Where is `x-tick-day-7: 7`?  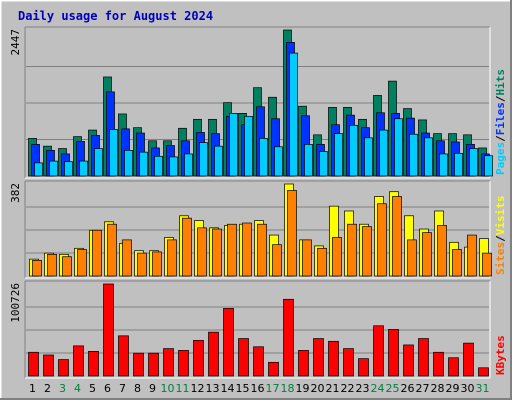 x-tick-day-7: 7 is located at coordinates (122, 388).